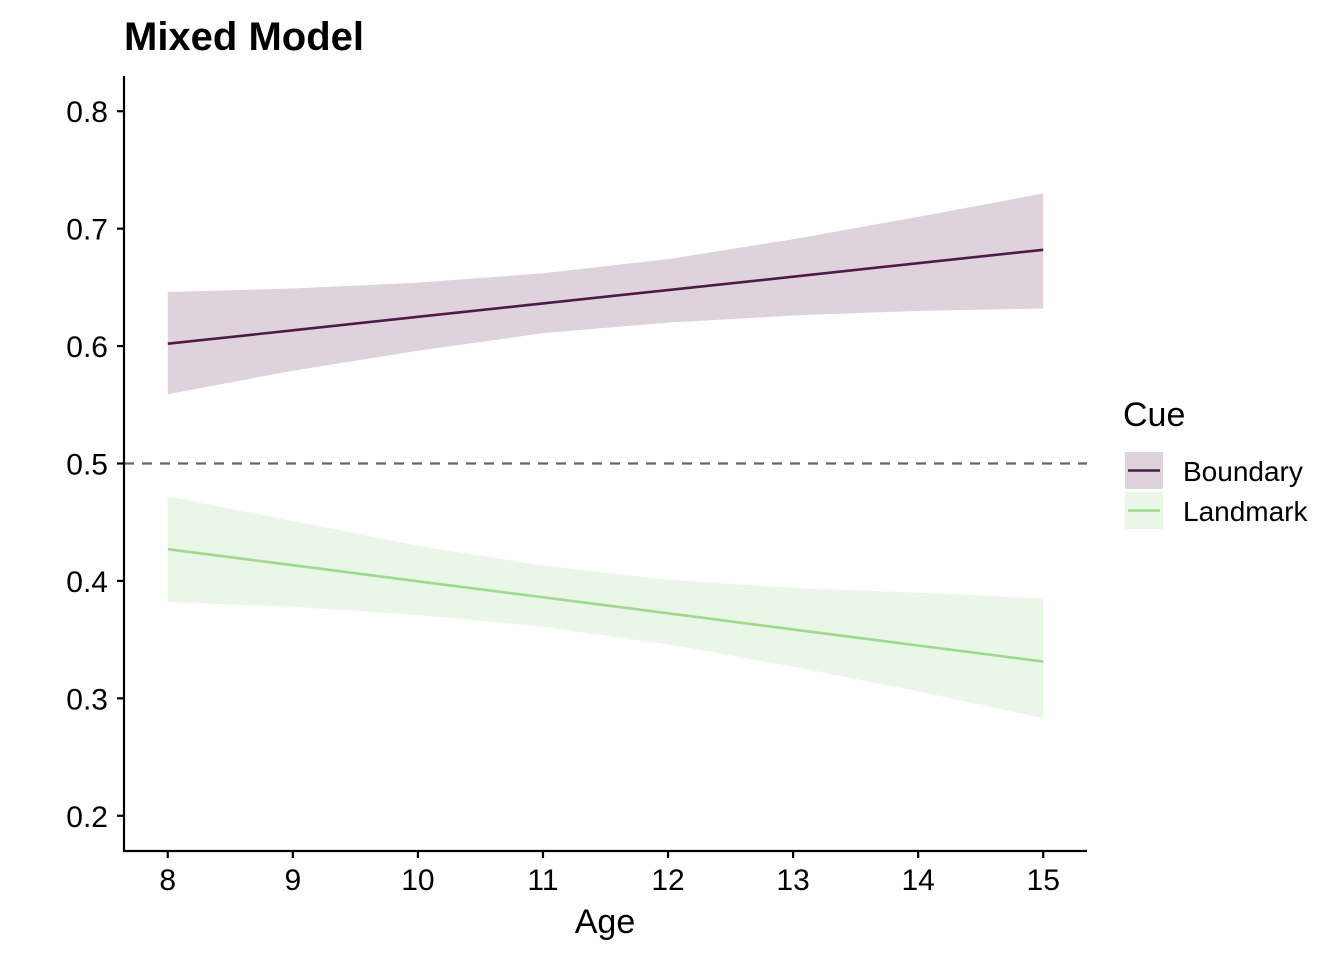  Describe the element at coordinates (605, 297) in the screenshot. I see `line-boundary` at that location.